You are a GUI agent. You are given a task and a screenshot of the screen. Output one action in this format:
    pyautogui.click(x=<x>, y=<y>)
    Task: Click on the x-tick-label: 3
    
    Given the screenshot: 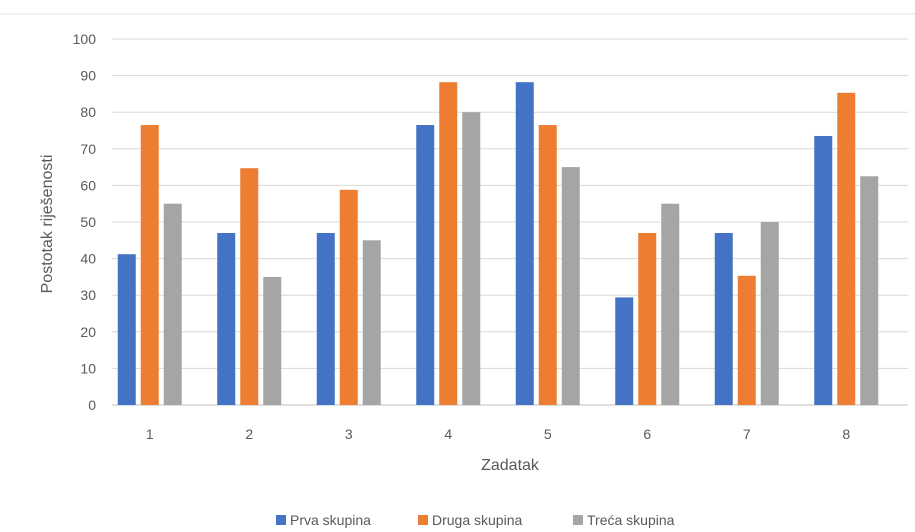 What is the action you would take?
    pyautogui.click(x=349, y=434)
    